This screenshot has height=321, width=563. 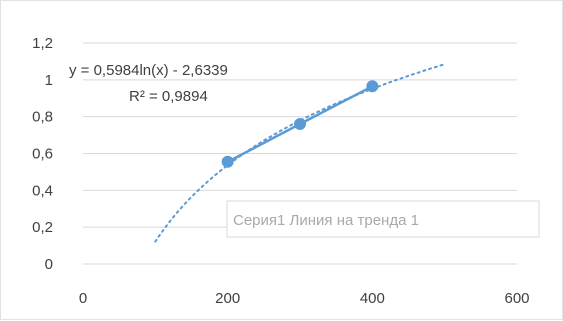 I want to click on y-tick-label: 1, so click(x=49, y=80).